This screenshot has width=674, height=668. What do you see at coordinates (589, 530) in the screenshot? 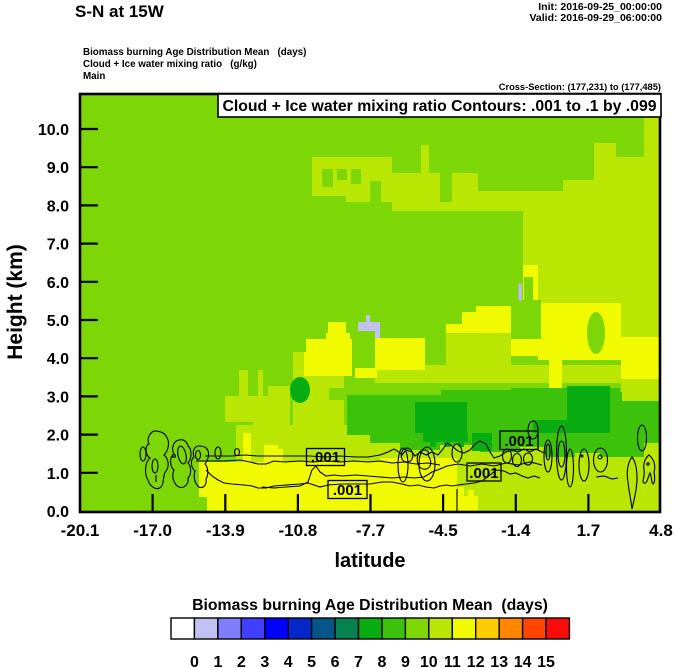
I see `svg-text: 1.7` at bounding box center [589, 530].